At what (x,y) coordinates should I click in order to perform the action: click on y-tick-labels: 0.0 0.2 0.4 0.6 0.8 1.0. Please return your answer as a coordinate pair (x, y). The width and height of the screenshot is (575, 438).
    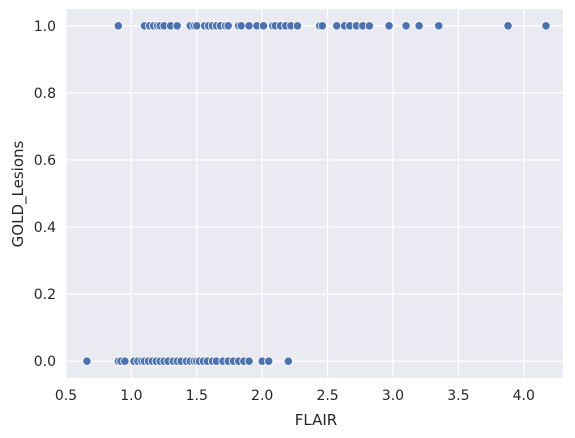
    Looking at the image, I should click on (45, 194).